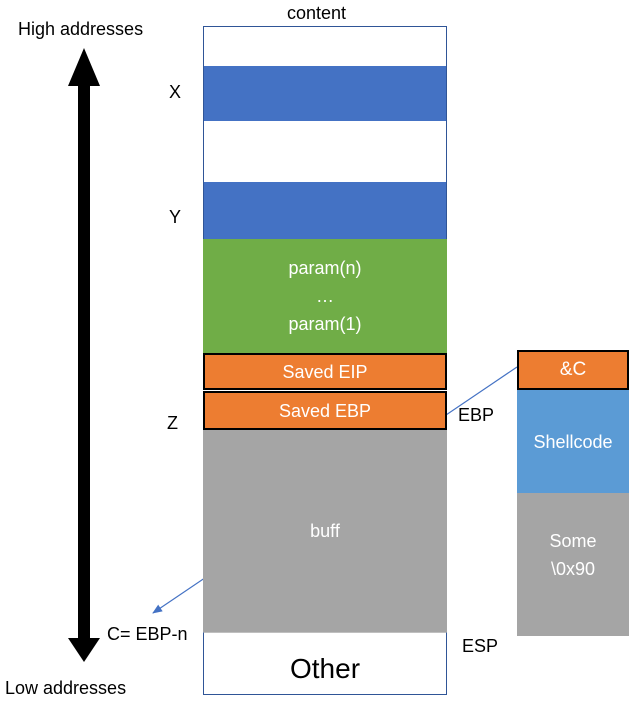 This screenshot has width=641, height=705. I want to click on nop-sled-block: Some \0x90, so click(573, 564).